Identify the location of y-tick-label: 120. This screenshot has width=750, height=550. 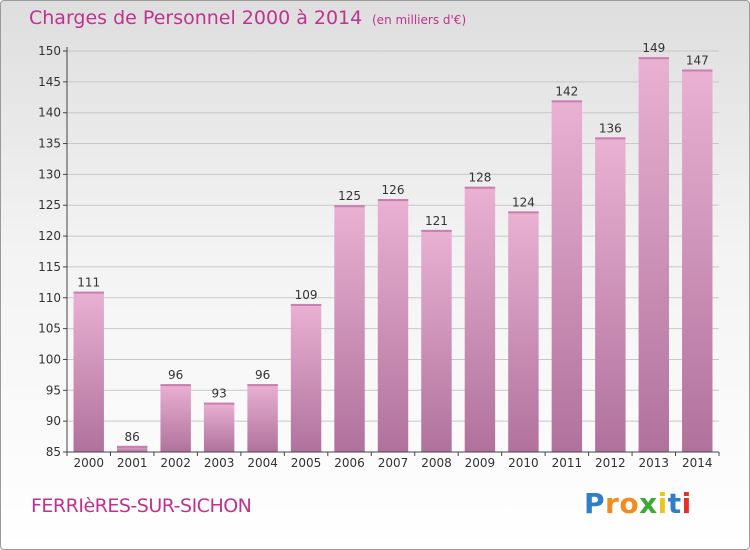
(49, 236).